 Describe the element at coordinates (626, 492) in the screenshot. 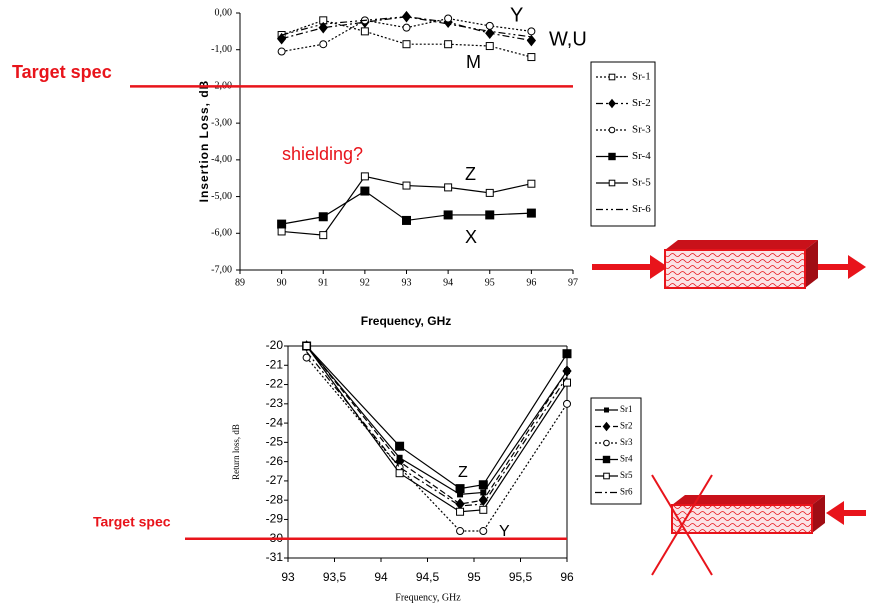

I see `legend-label: Sr6` at that location.